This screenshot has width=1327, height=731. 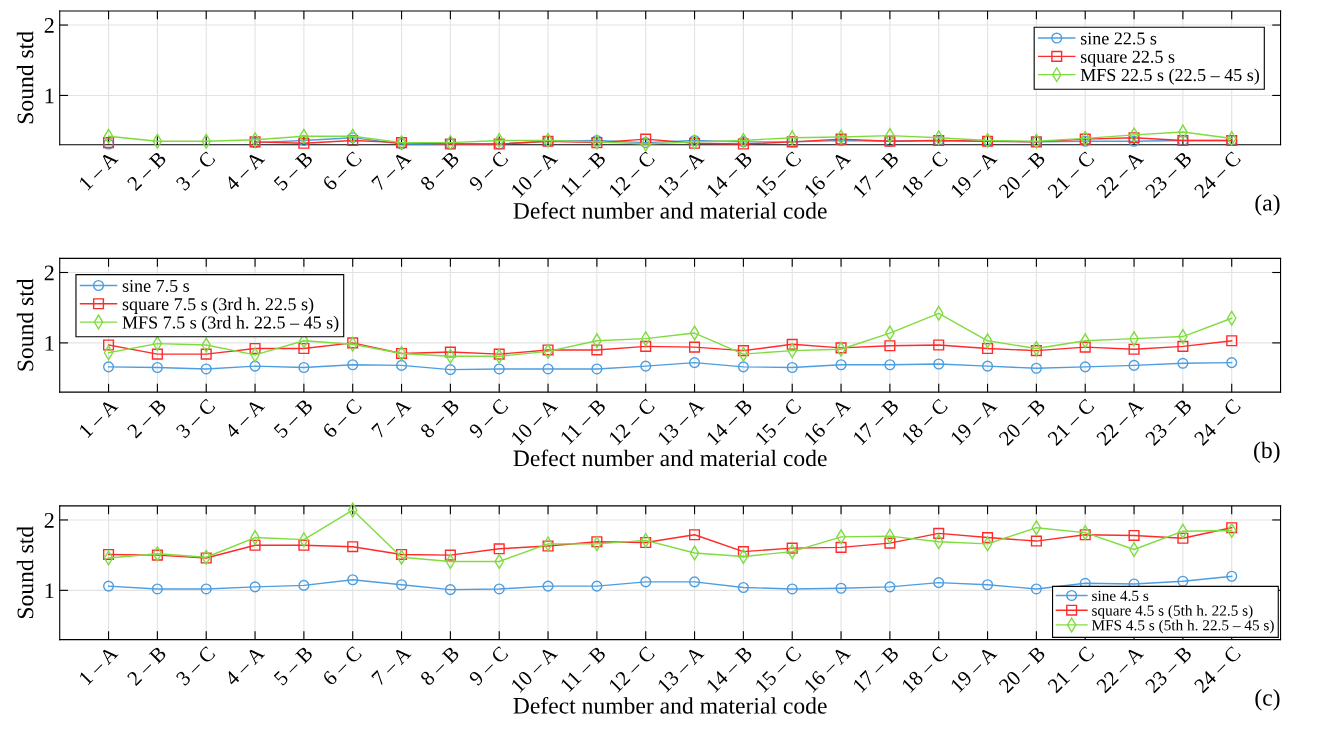 I want to click on legend-label: sine 22.5 s, so click(x=1118, y=38).